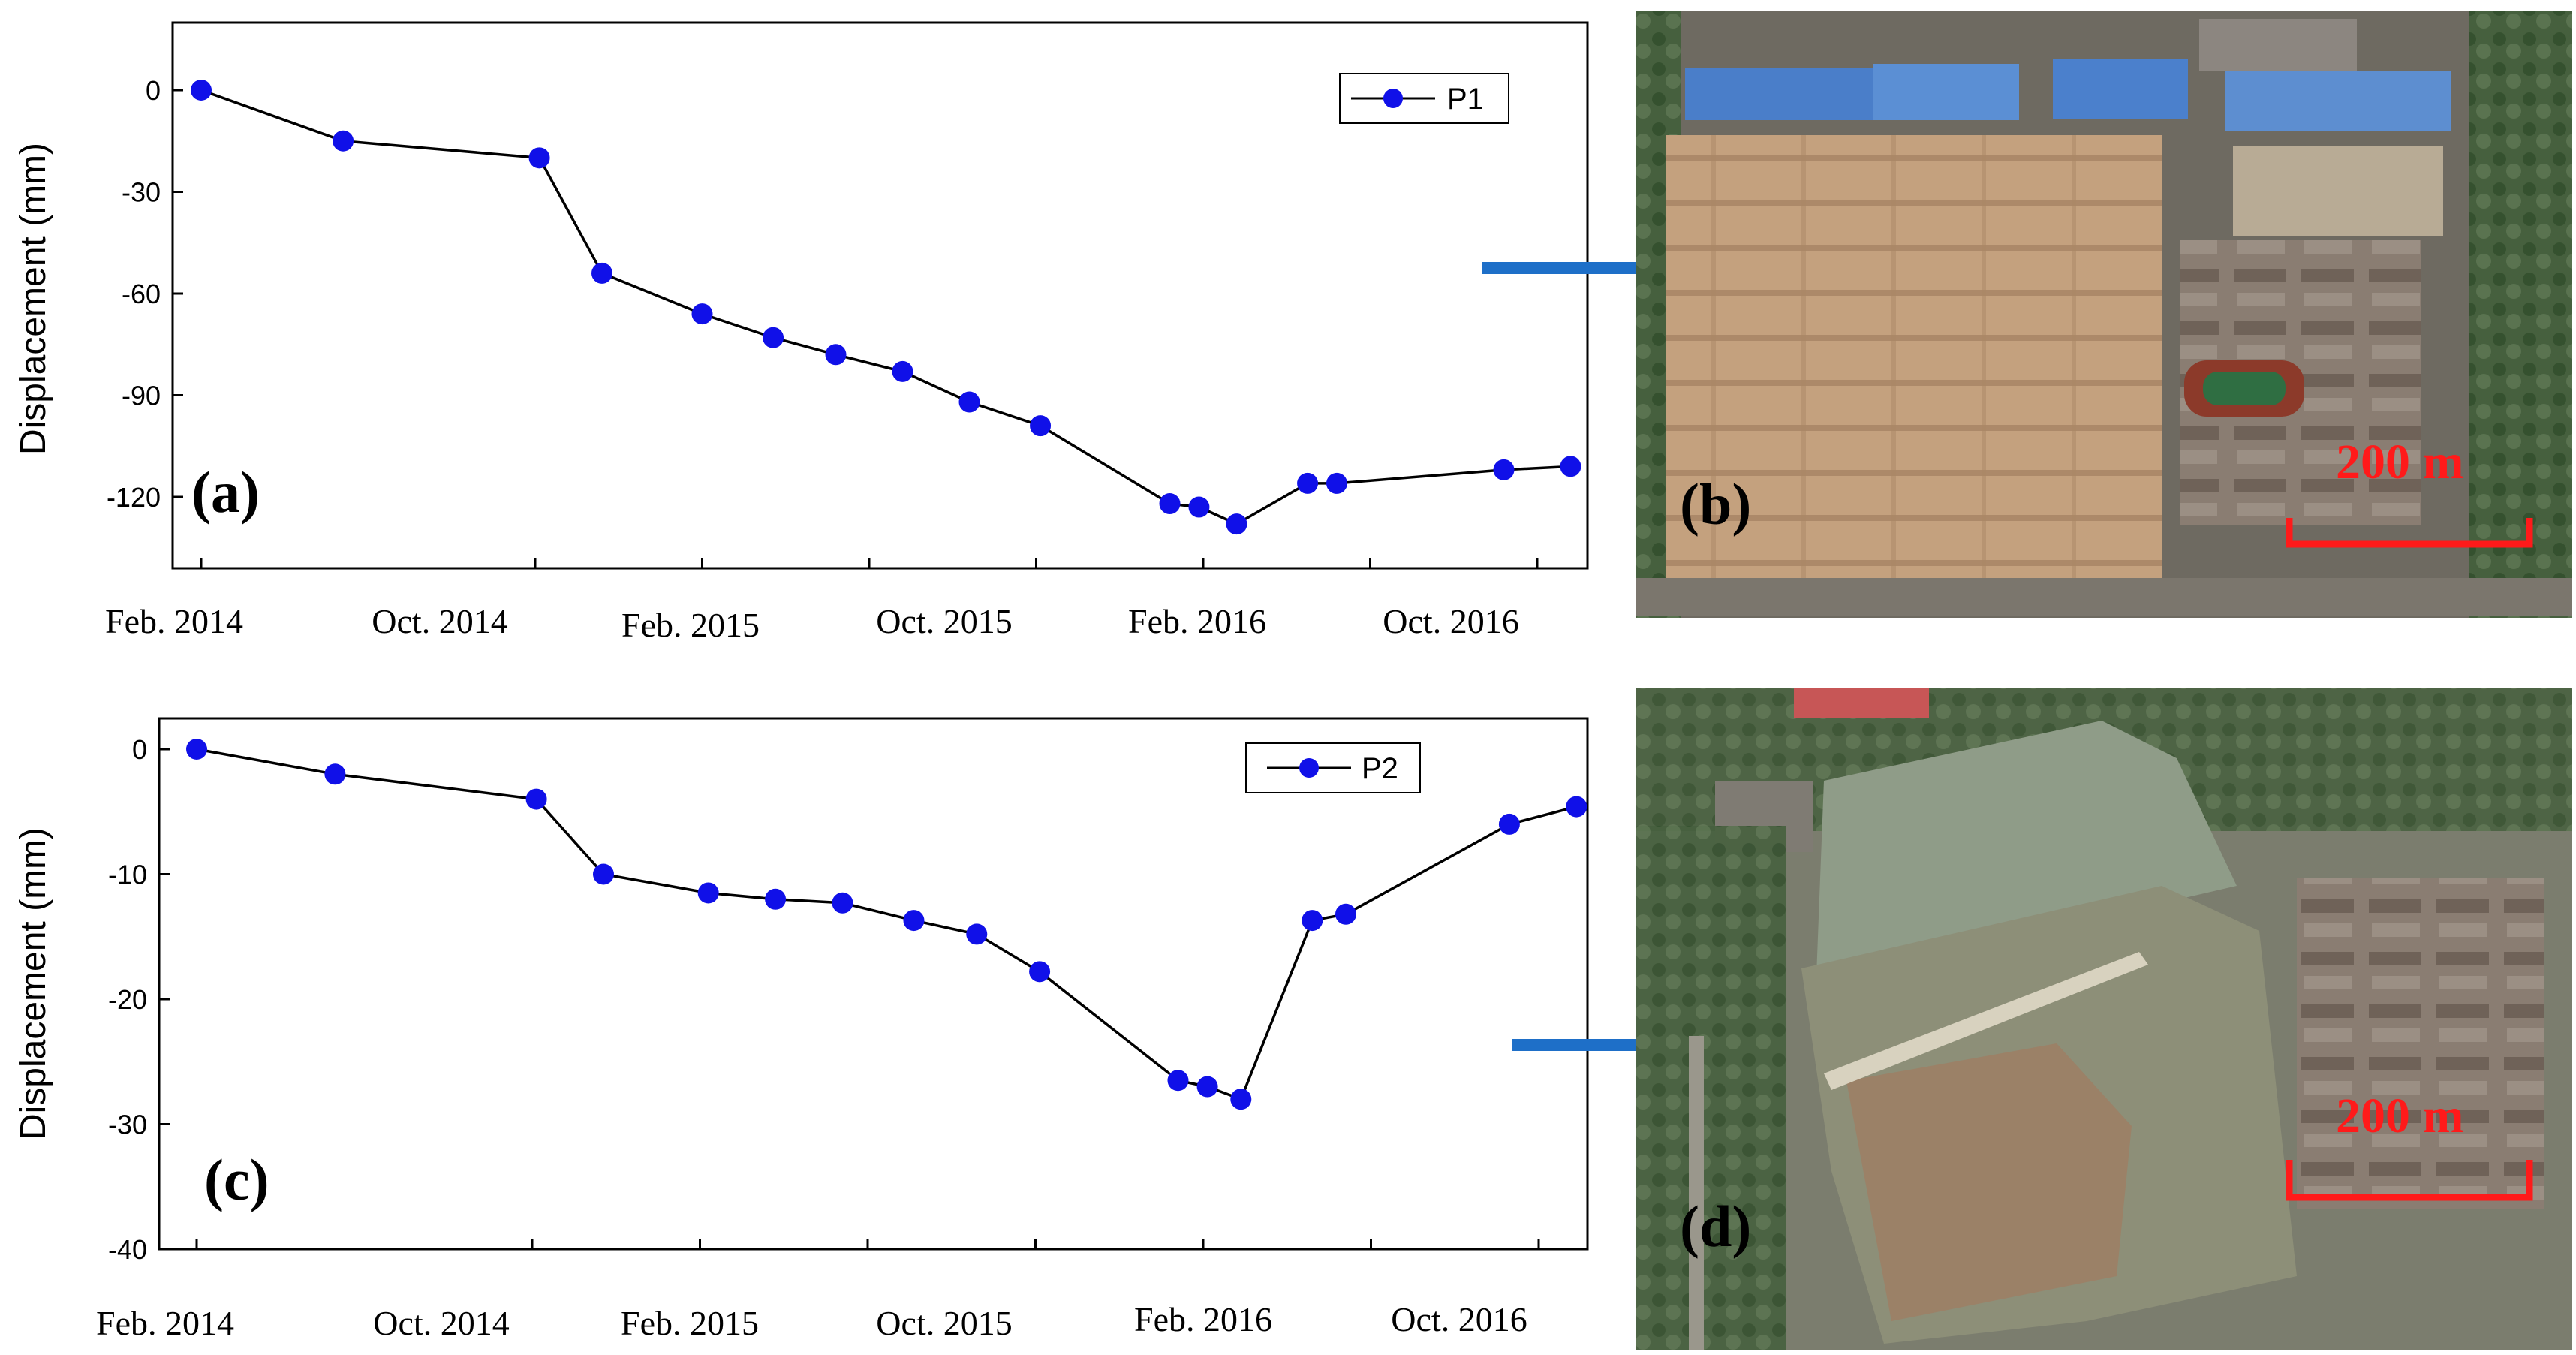 The width and height of the screenshot is (2576, 1355). I want to click on y-axis-ticks: 0 -10 -20 -30 -40, so click(139, 999).